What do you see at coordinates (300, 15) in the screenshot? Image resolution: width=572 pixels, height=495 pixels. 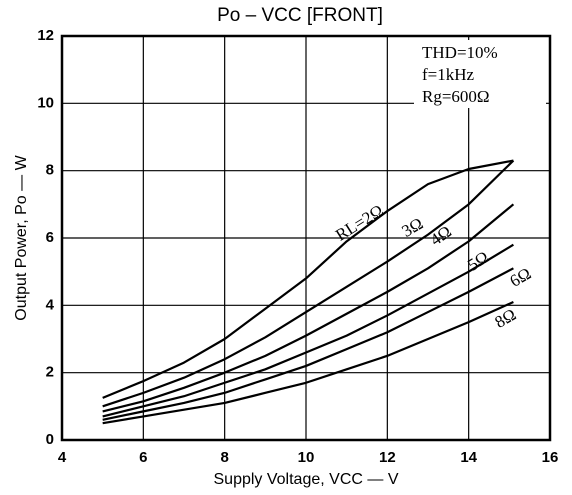 I see `chart-title: Po – VCC [FRONT]` at bounding box center [300, 15].